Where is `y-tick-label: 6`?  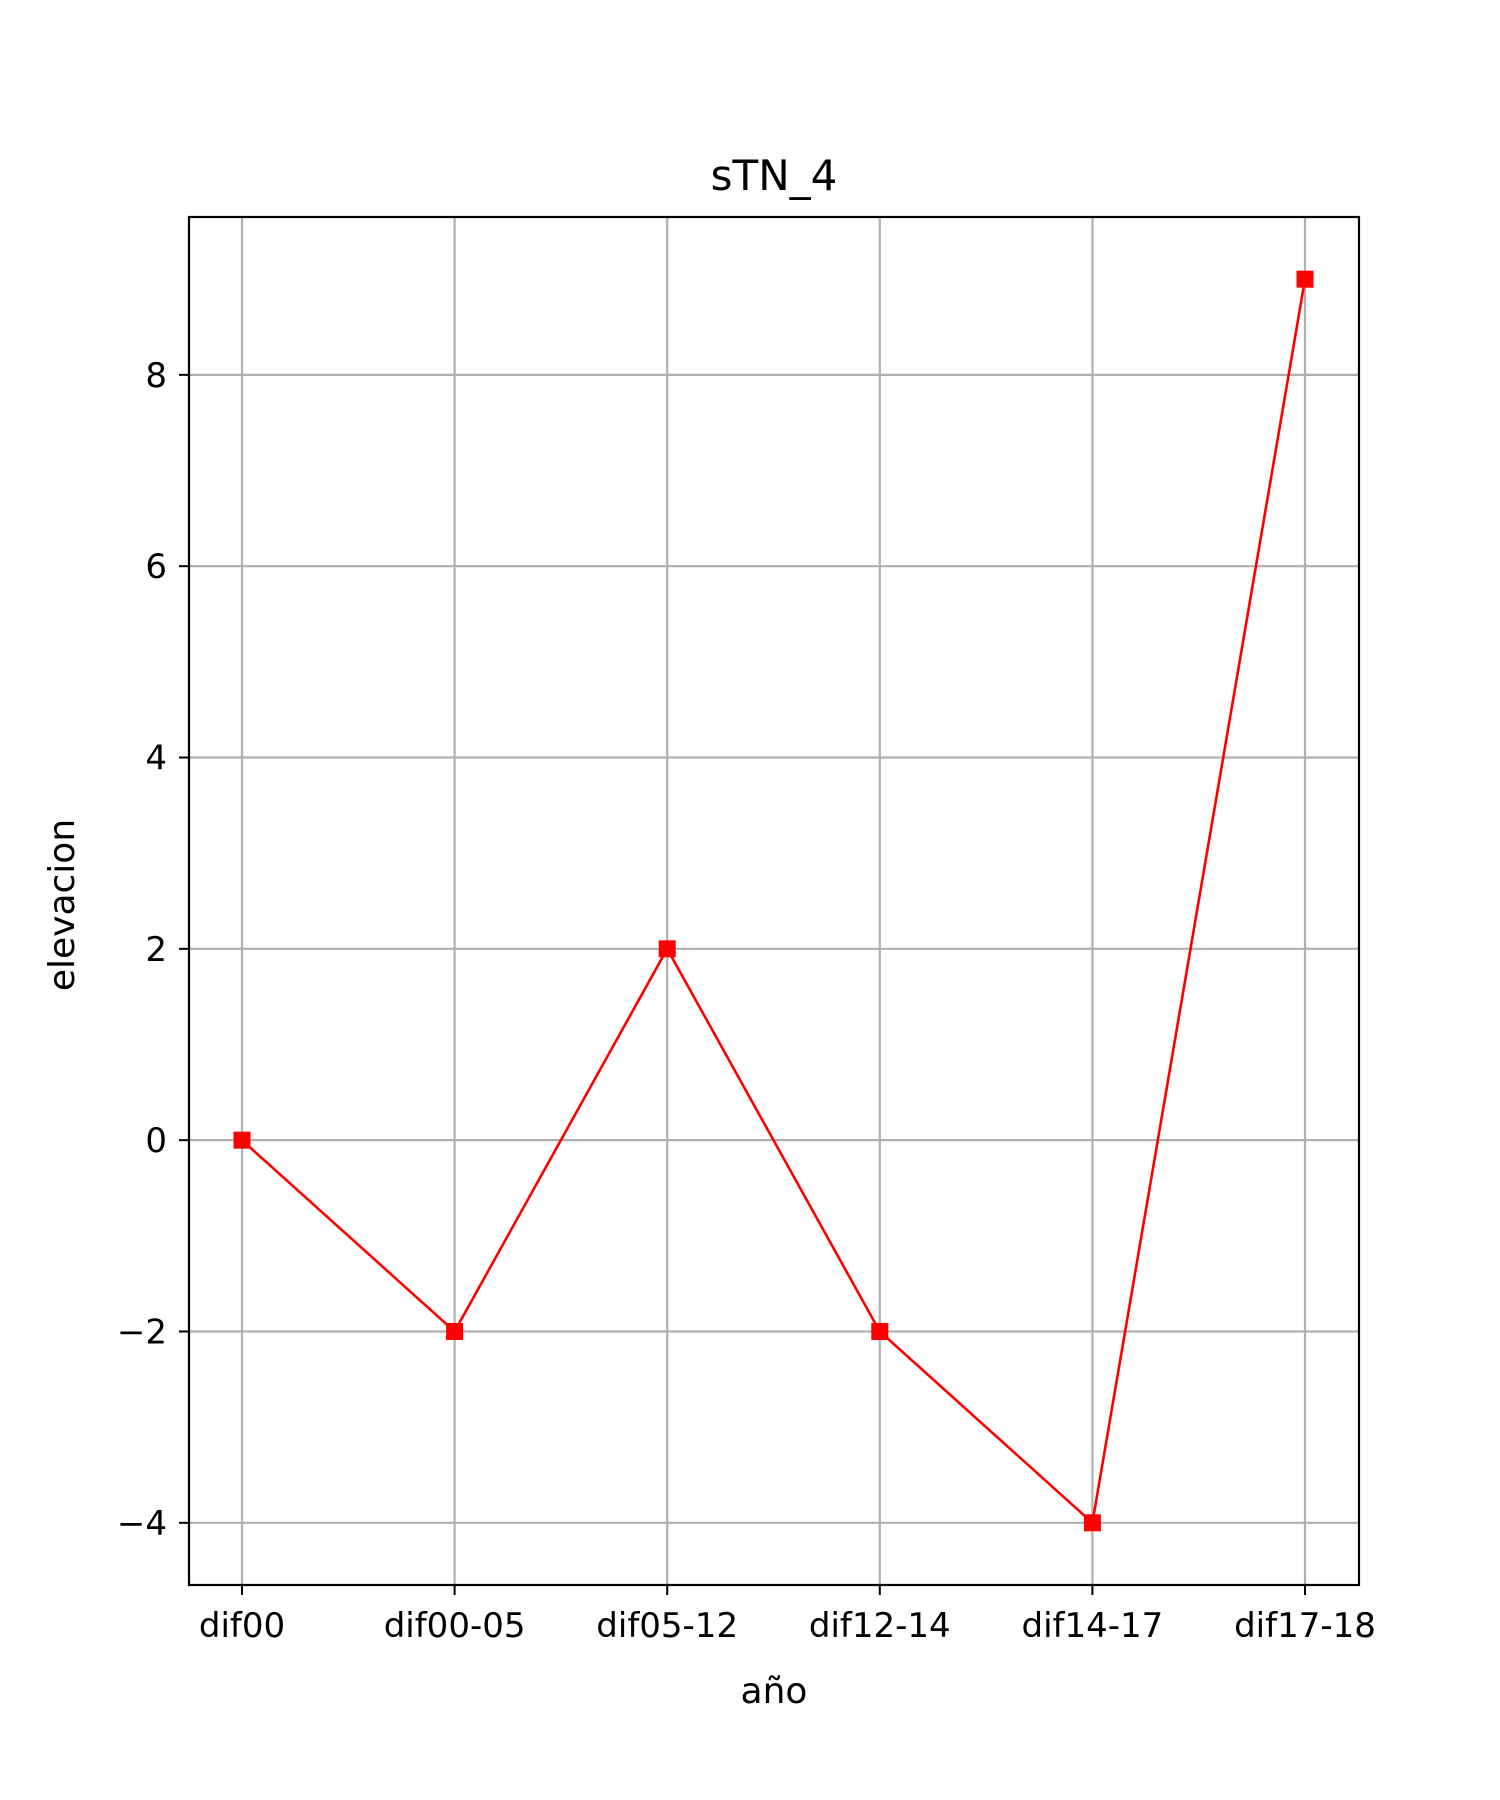
y-tick-label: 6 is located at coordinates (156, 567).